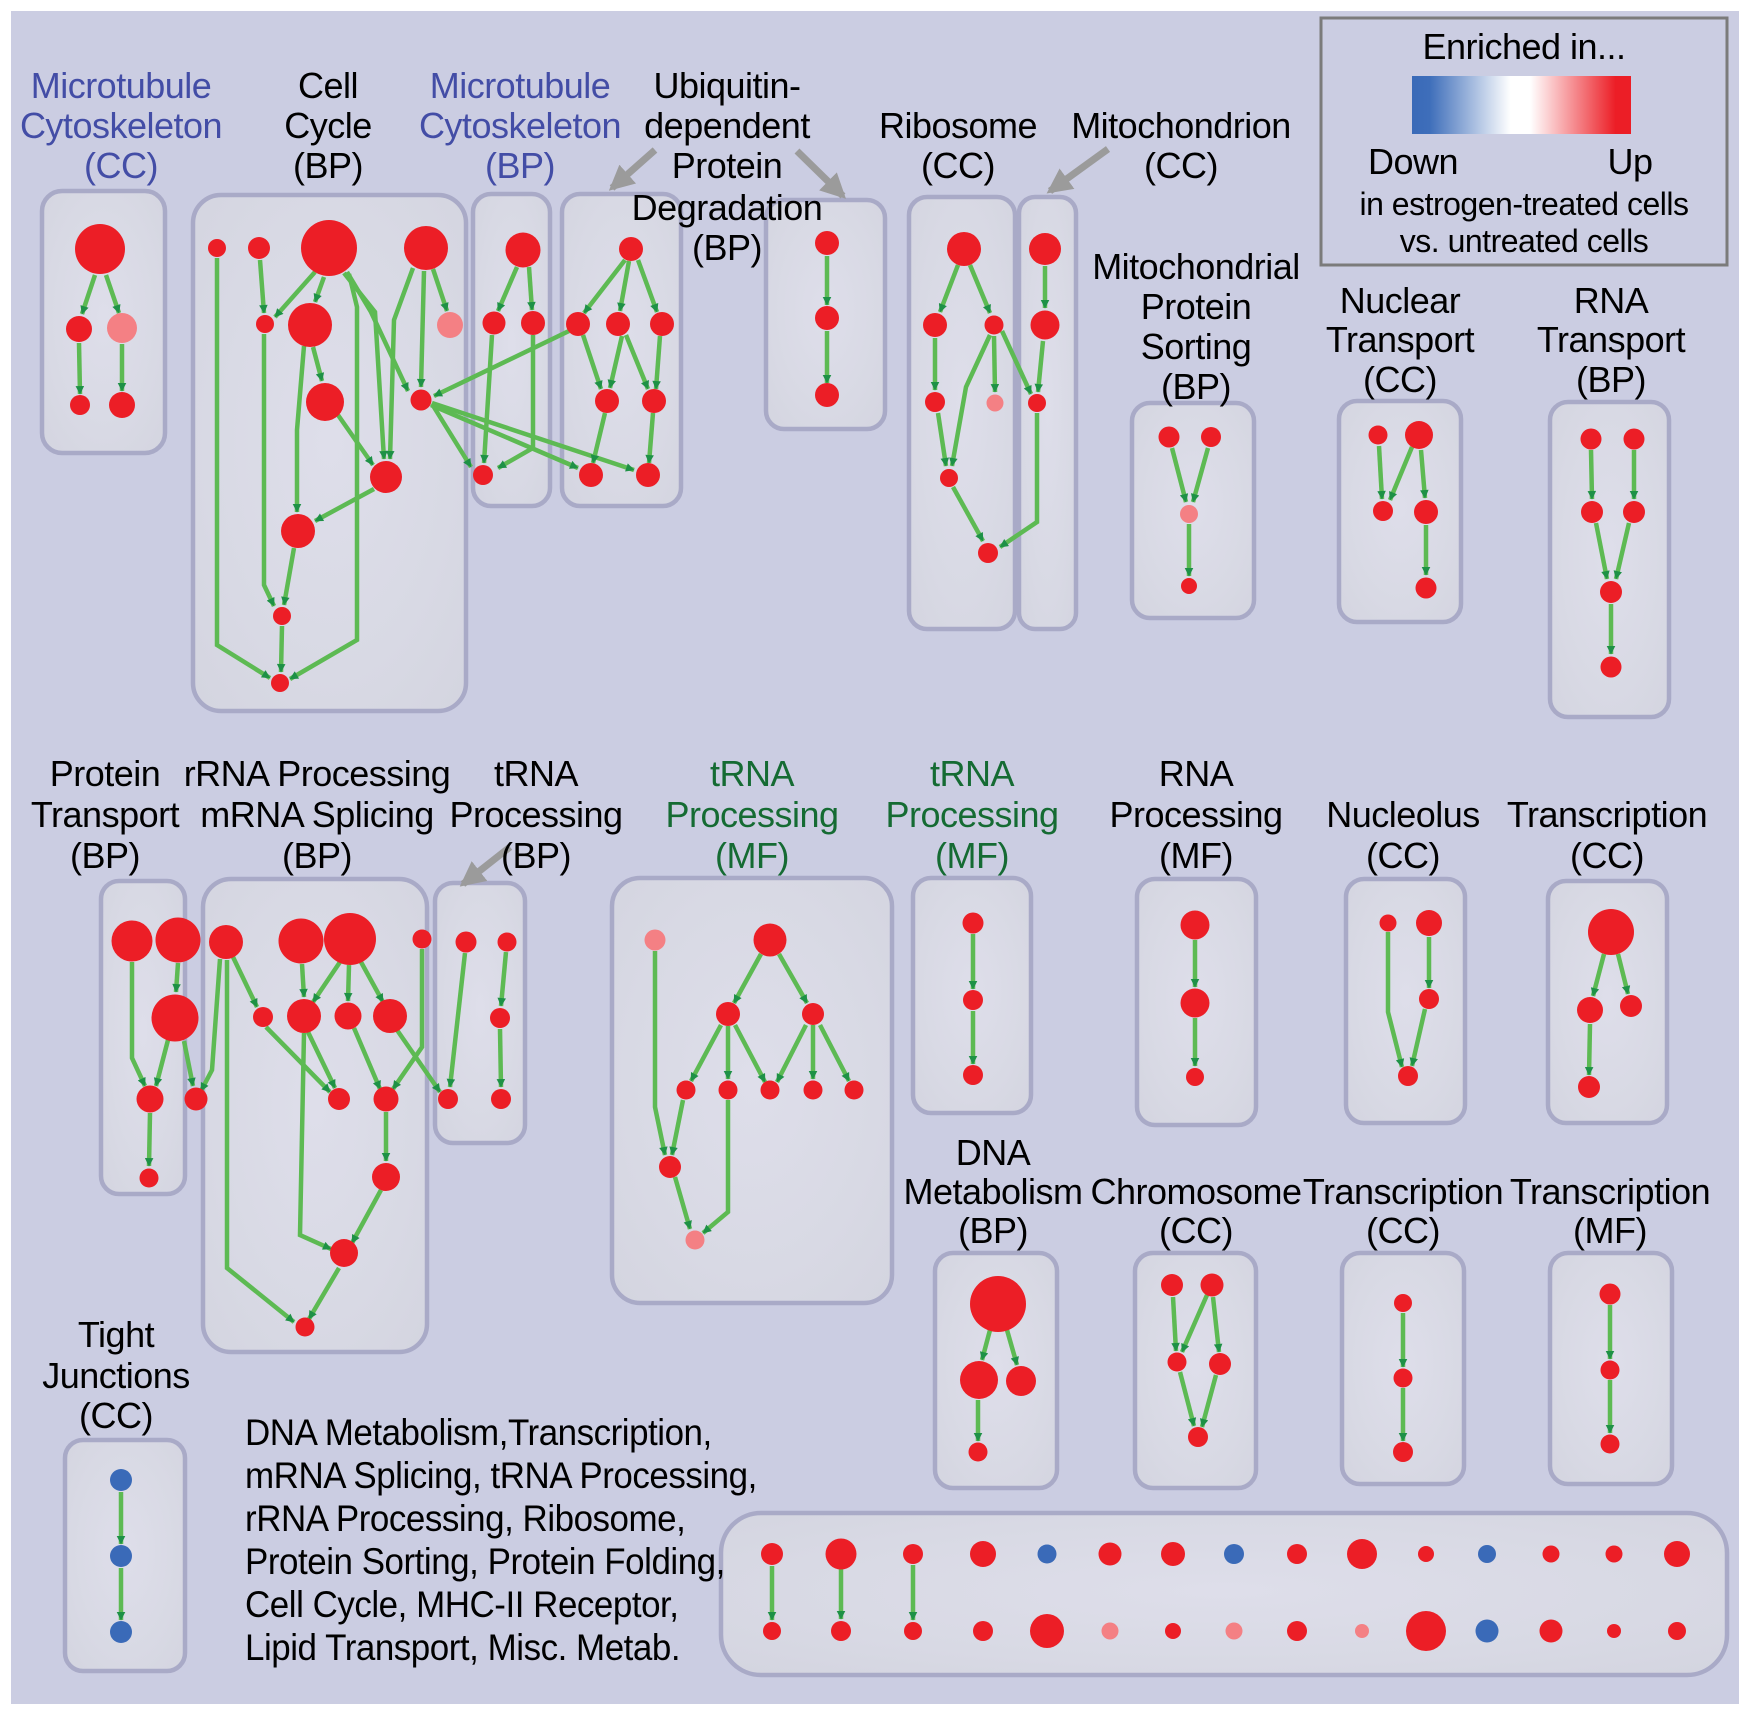 Image resolution: width=1750 pixels, height=1715 pixels. Describe the element at coordinates (1523, 204) in the screenshot. I see `svg-text: in estrogen-treated cells` at that location.